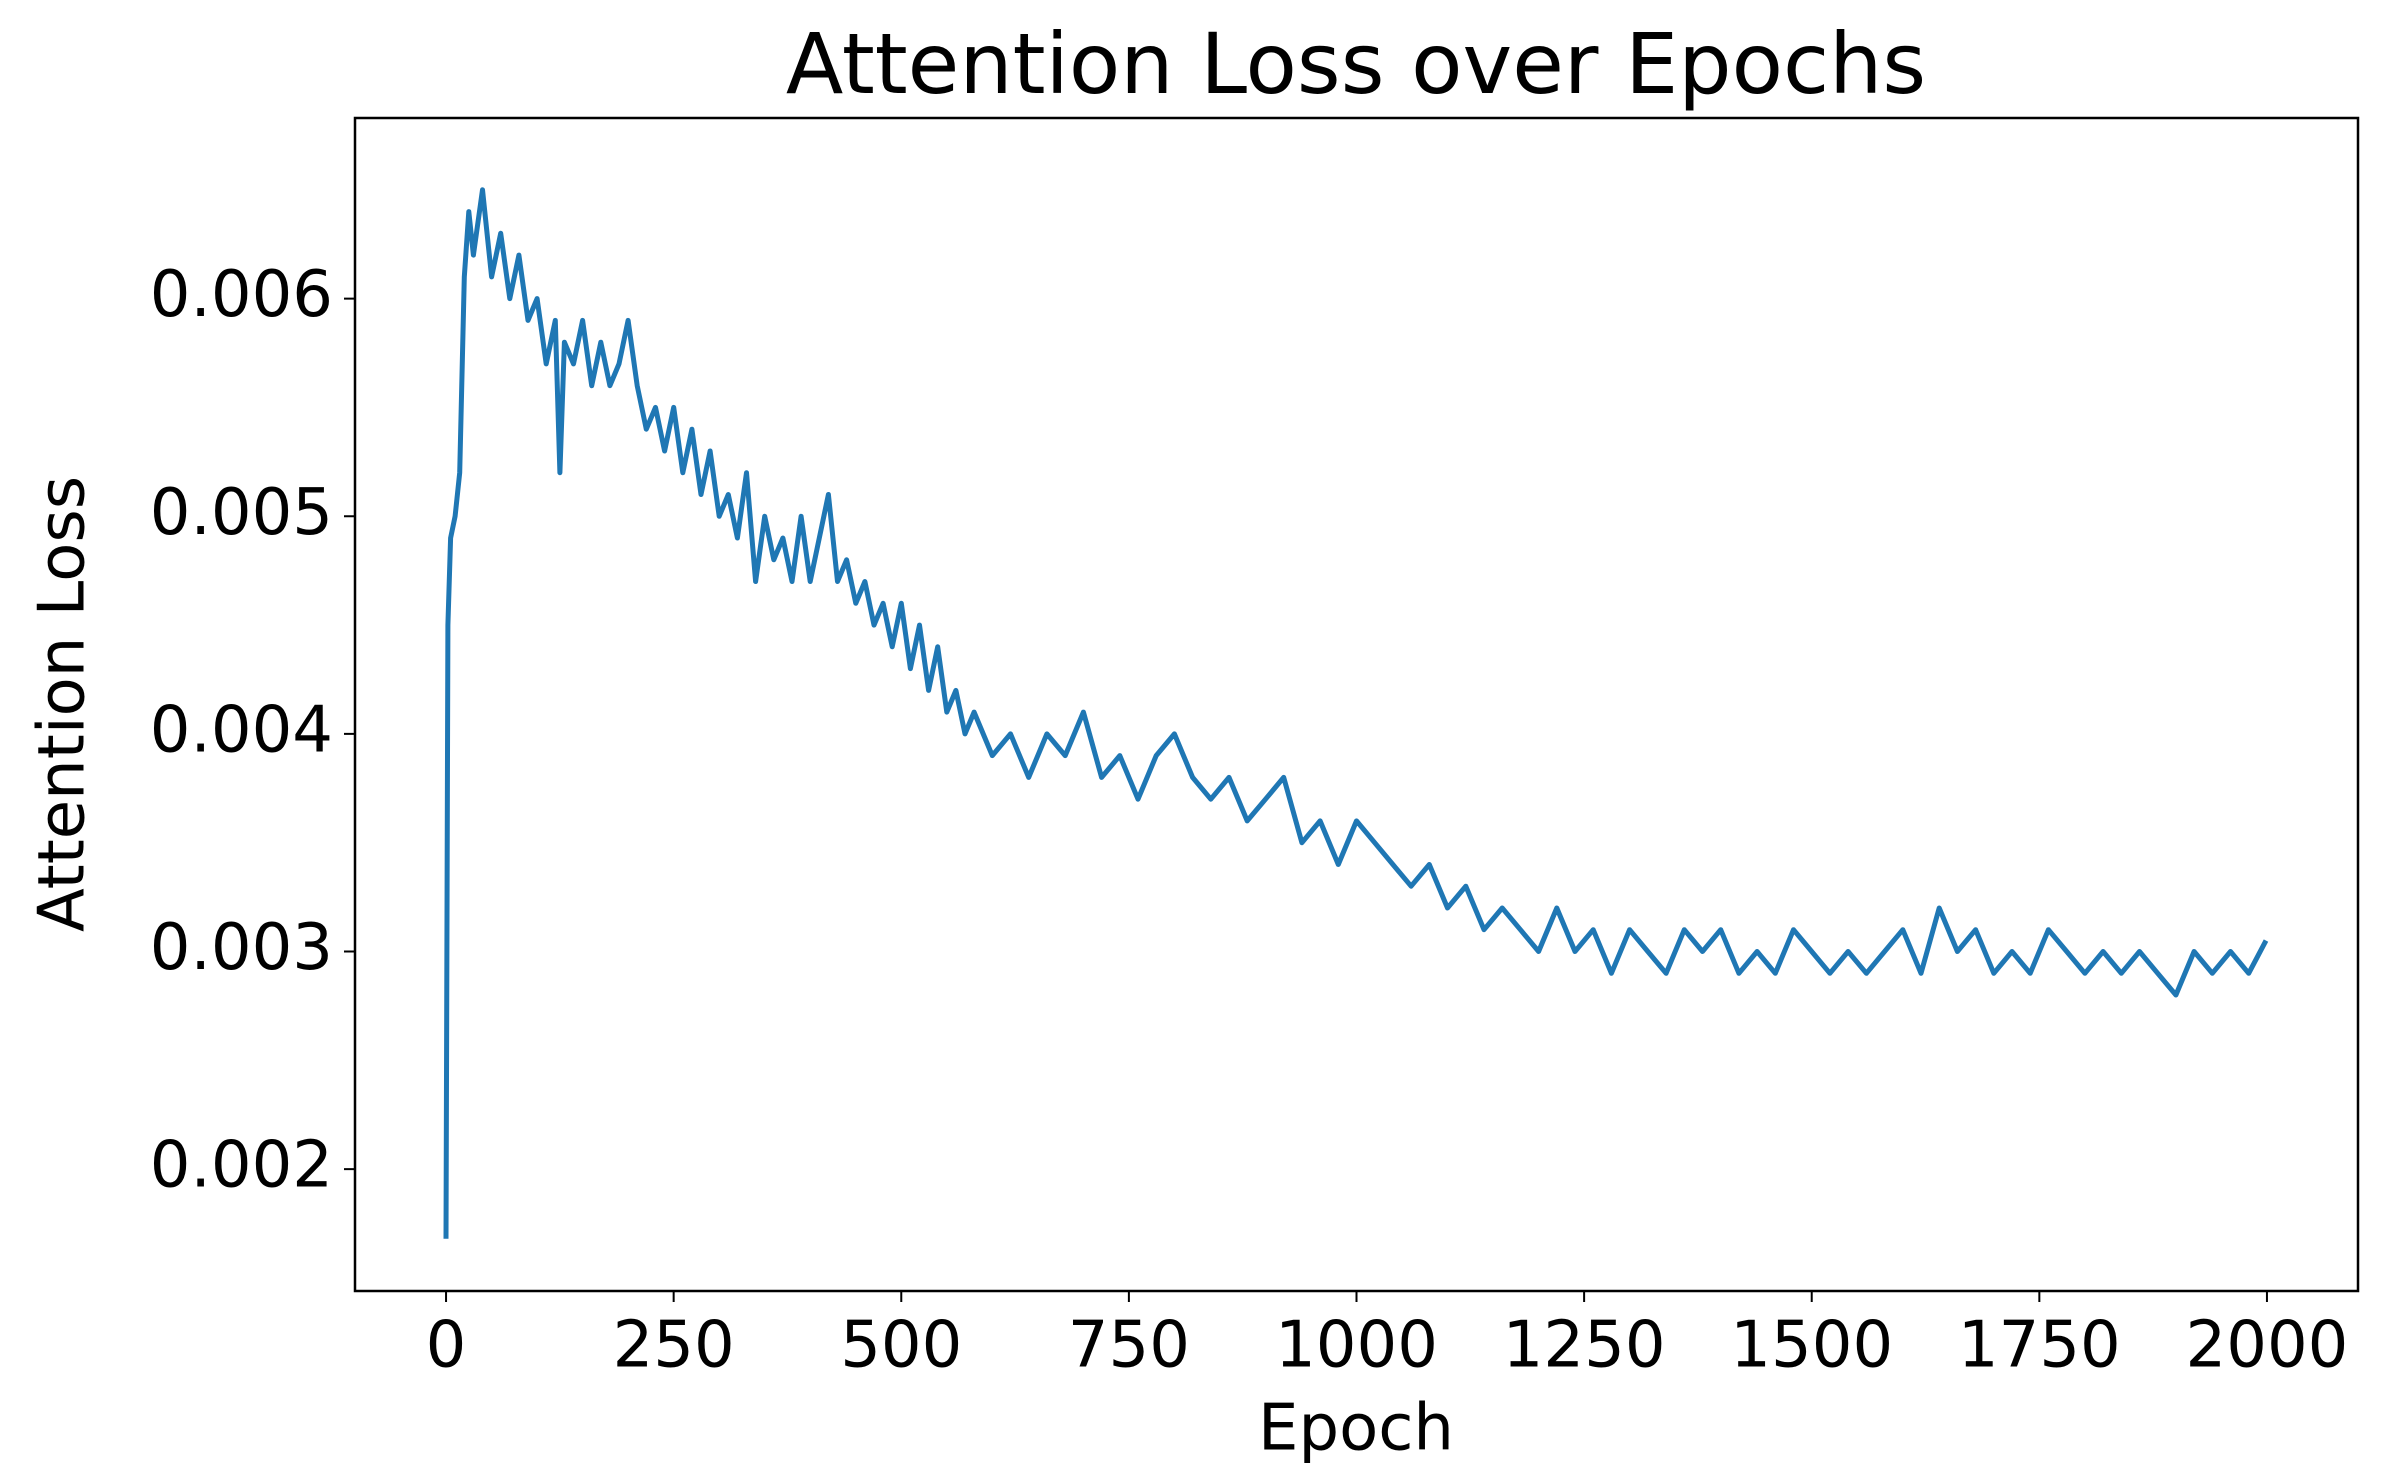 This screenshot has height=1476, width=2384. I want to click on y-axis-label: Attention Loss, so click(63, 704).